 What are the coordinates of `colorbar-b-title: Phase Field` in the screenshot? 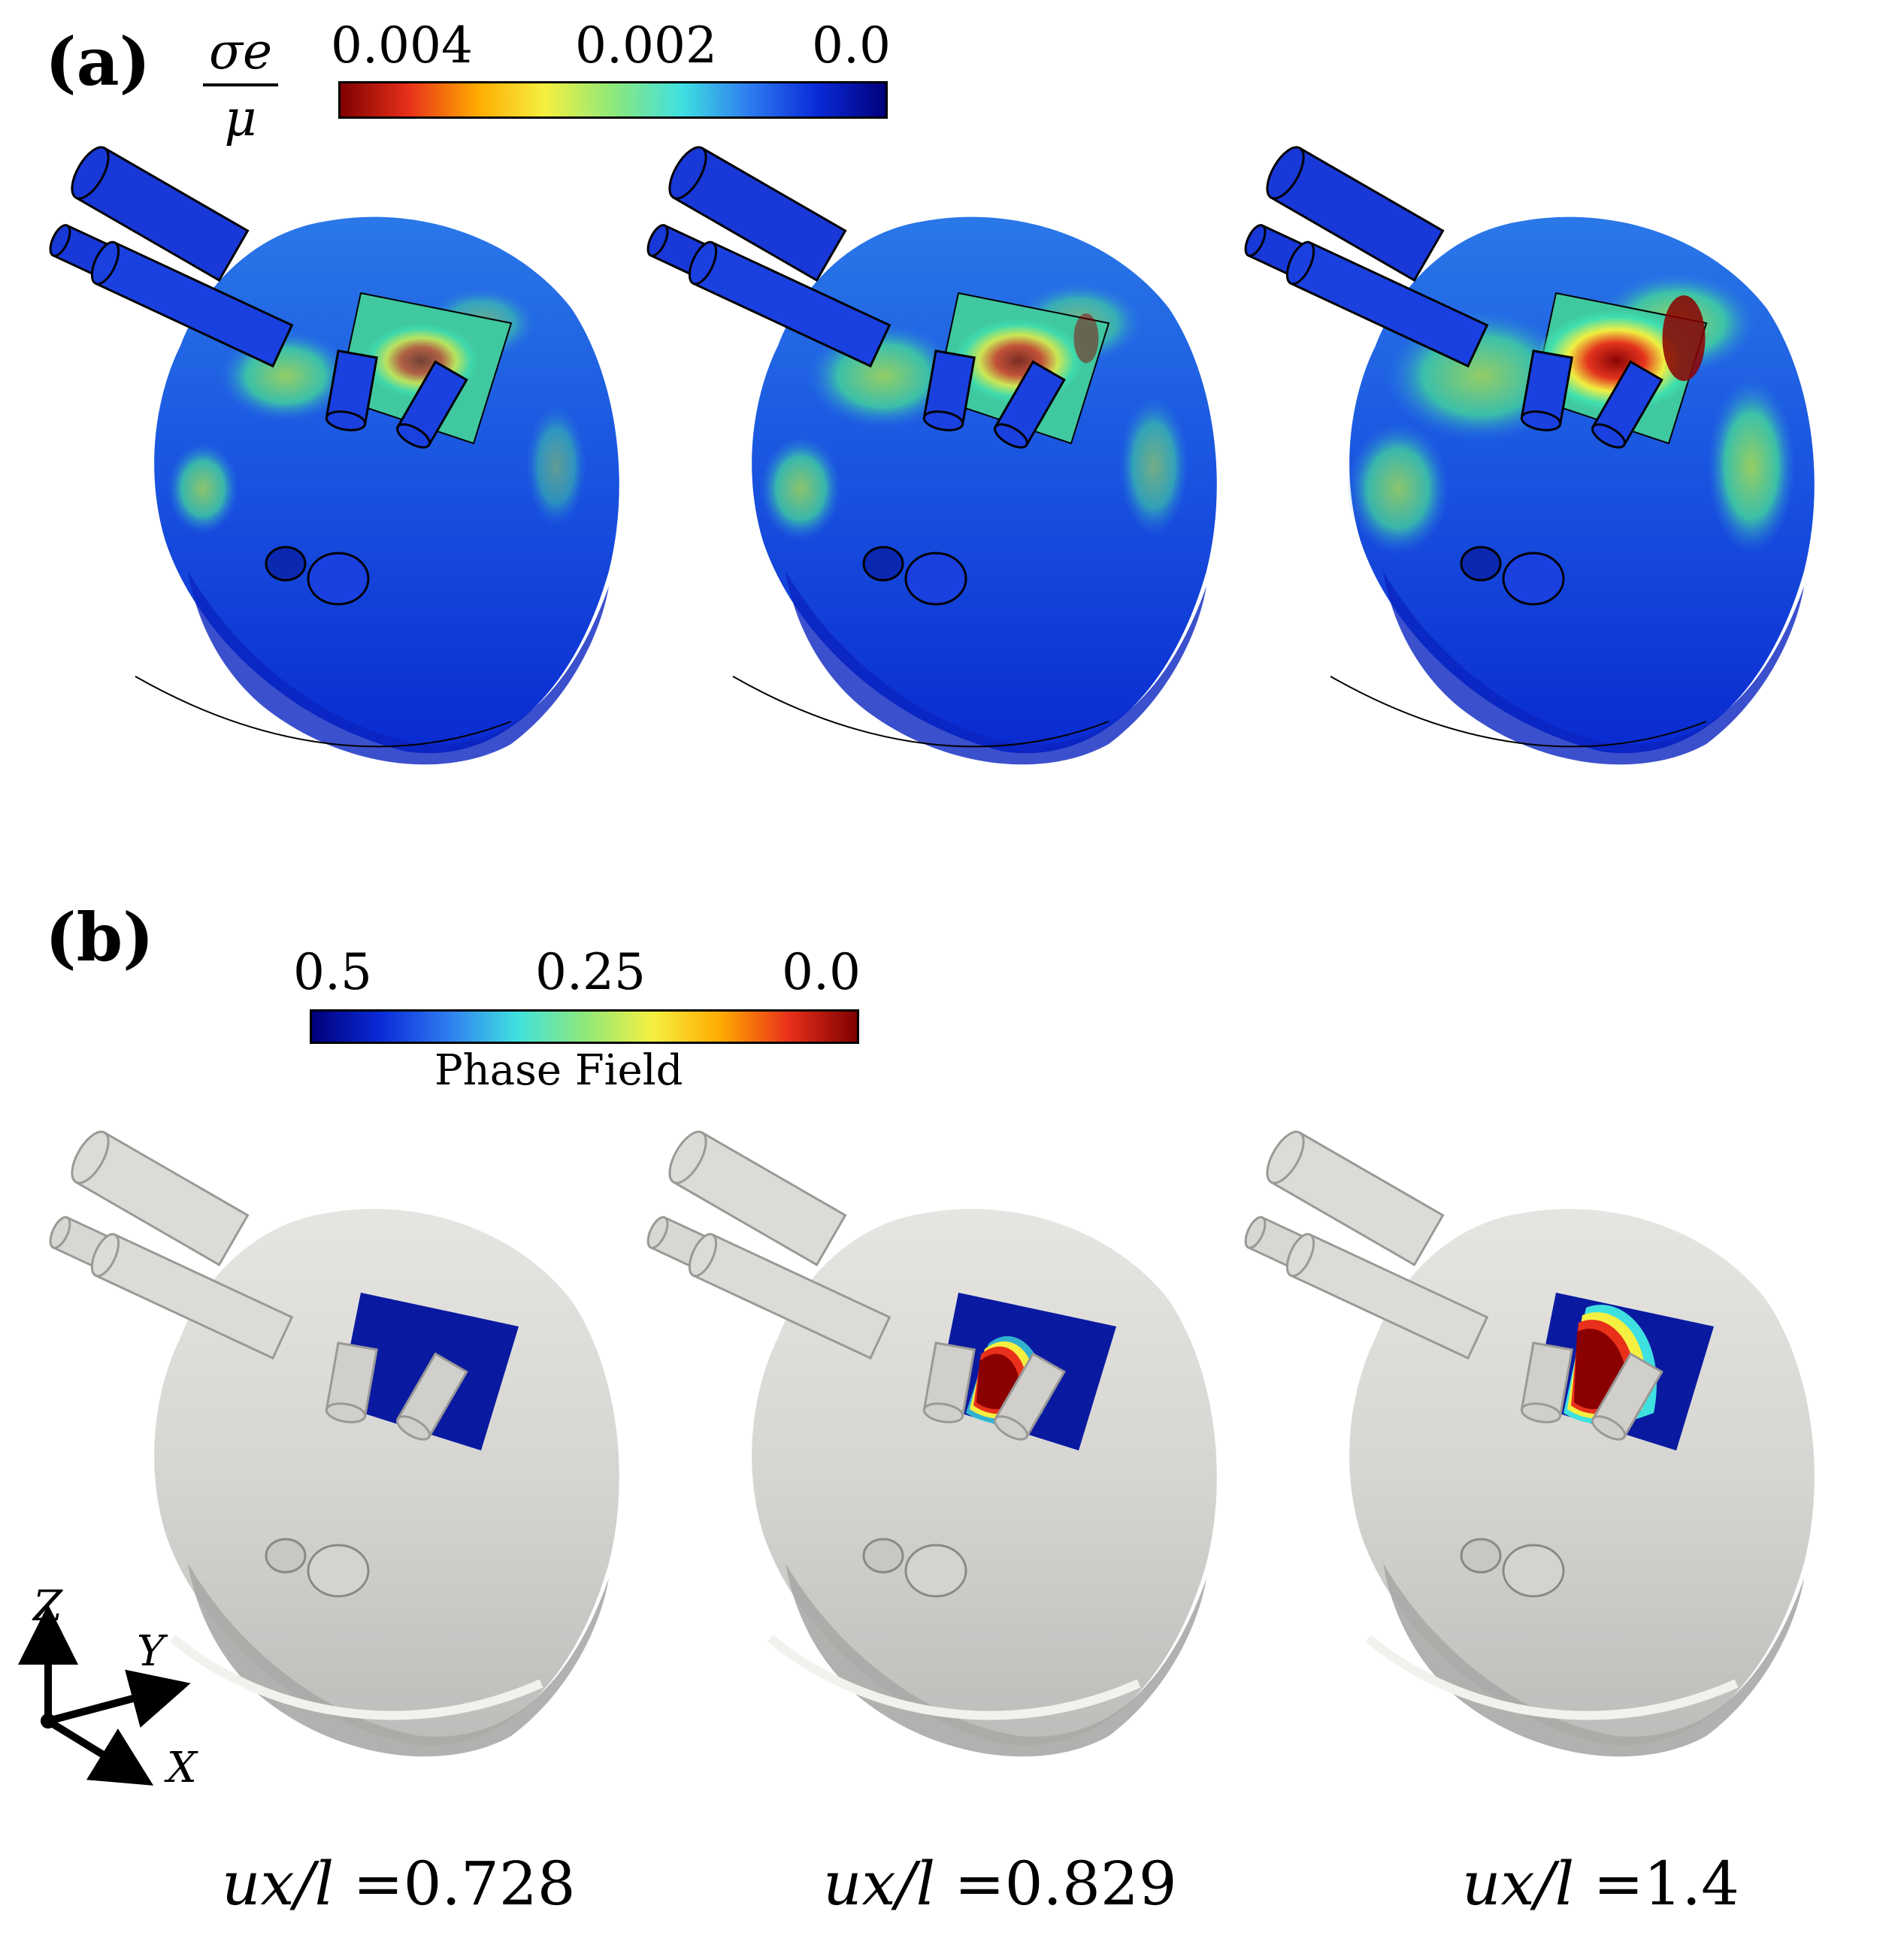 It's located at (559, 1070).